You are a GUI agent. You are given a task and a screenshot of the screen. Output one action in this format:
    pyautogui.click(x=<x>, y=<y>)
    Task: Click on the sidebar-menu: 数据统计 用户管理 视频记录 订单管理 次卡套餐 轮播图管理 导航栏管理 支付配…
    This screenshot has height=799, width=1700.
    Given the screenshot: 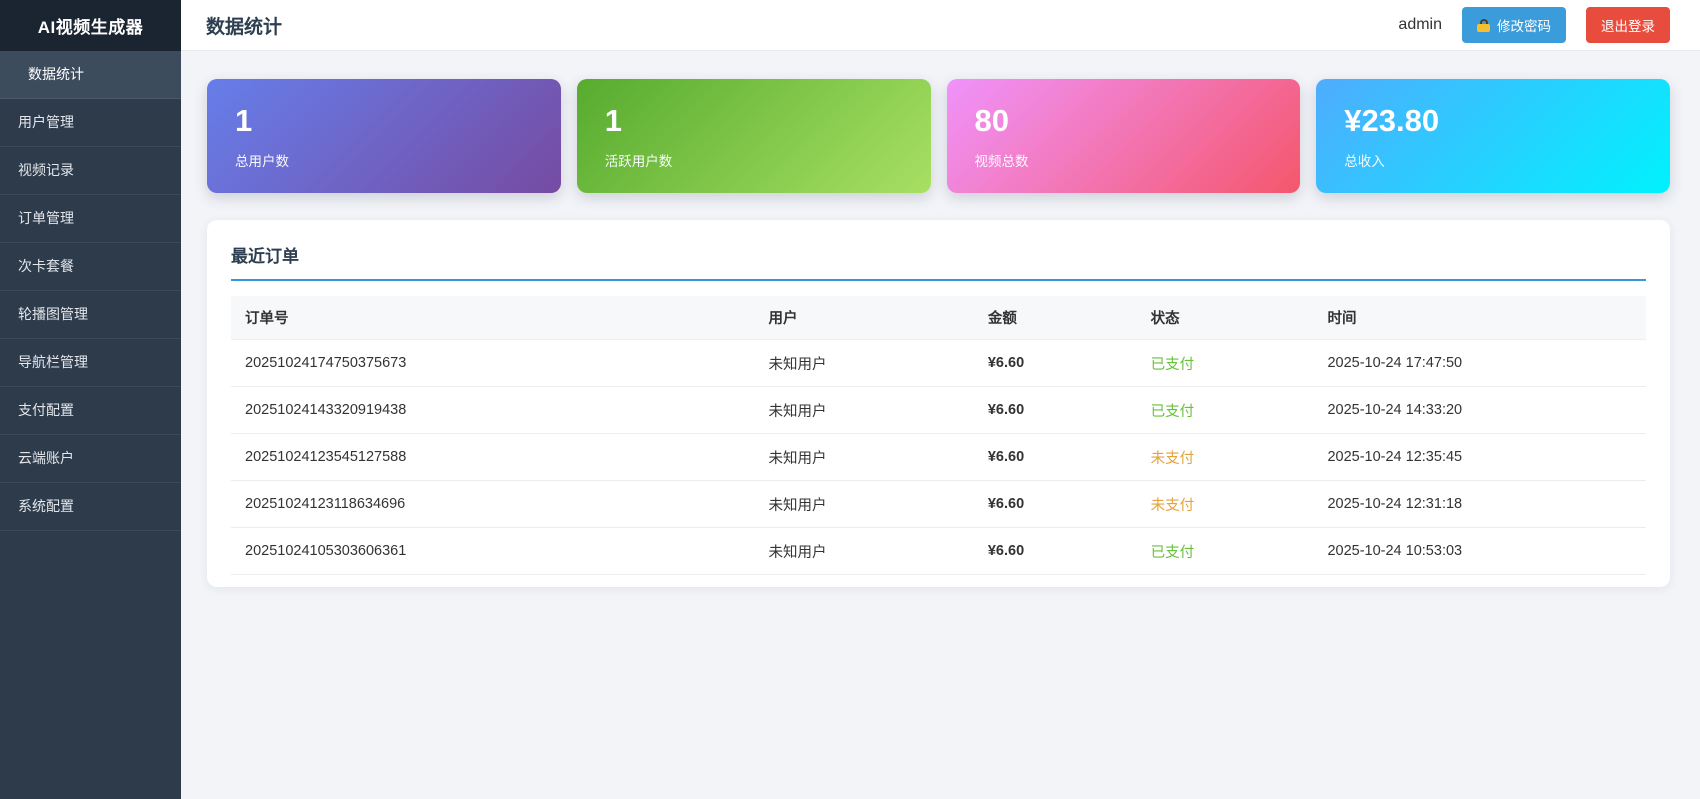 What is the action you would take?
    pyautogui.click(x=90, y=291)
    